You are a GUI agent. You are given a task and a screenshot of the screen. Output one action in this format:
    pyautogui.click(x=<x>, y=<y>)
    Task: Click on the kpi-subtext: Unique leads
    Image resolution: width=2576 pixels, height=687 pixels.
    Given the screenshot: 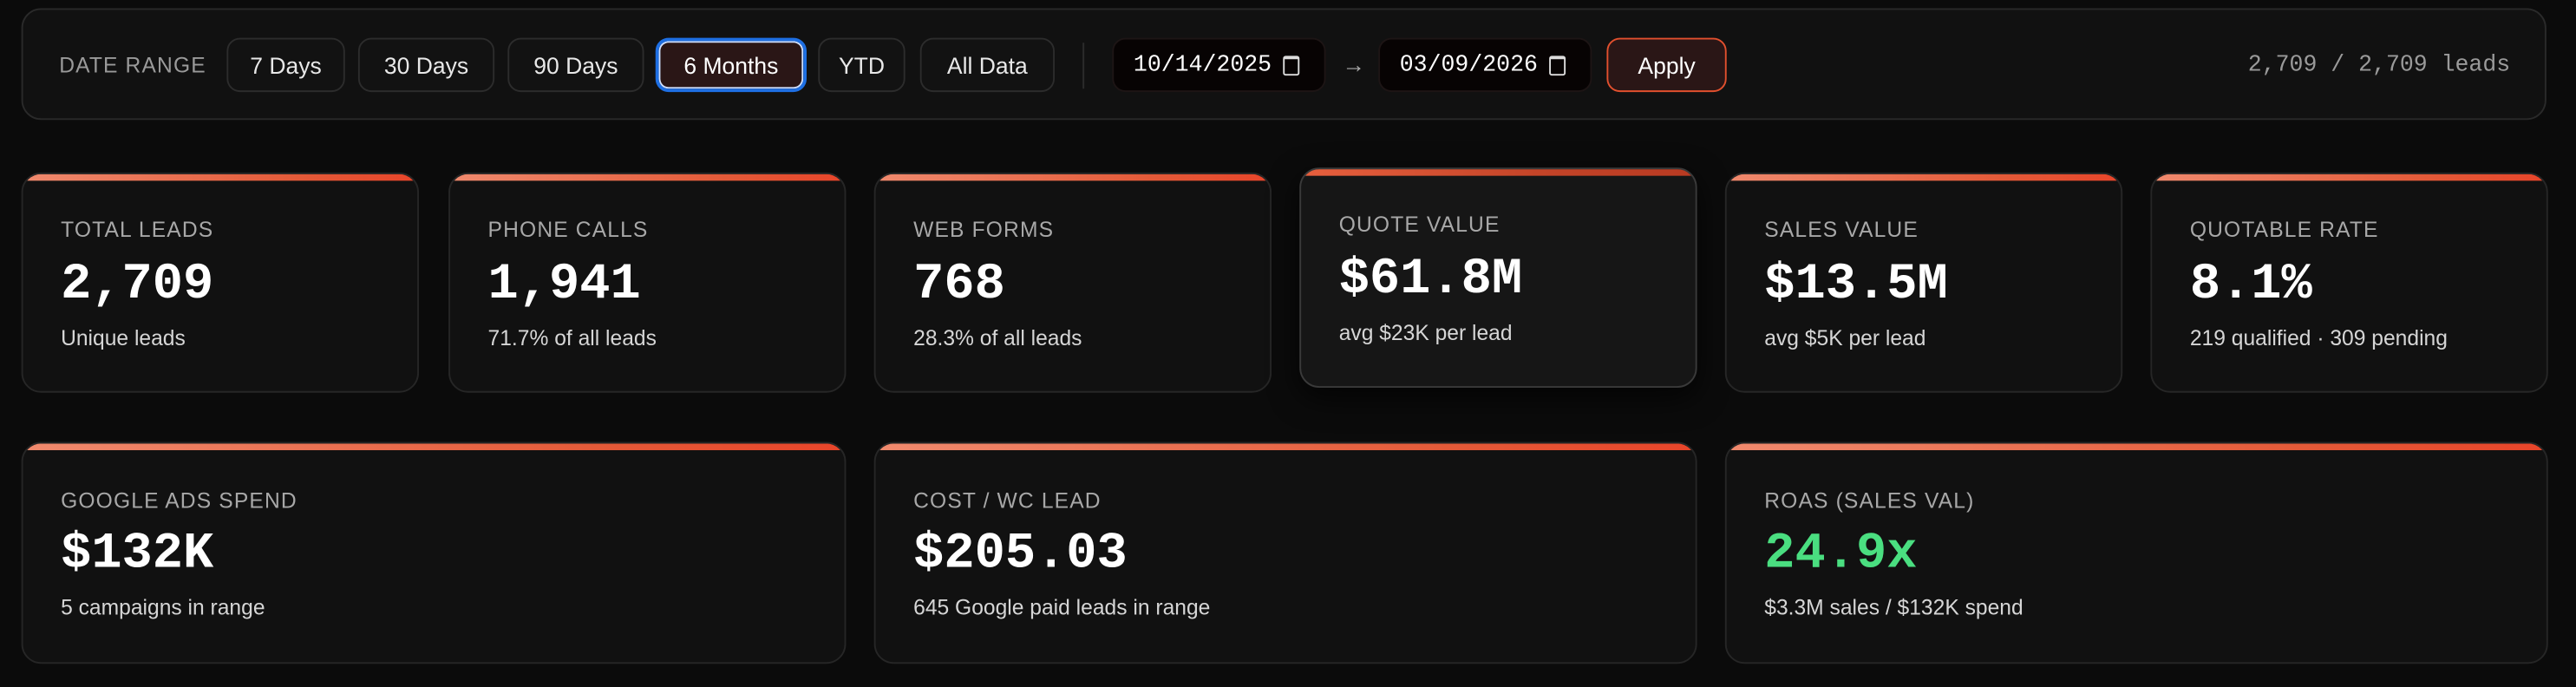 What is the action you would take?
    pyautogui.click(x=123, y=337)
    